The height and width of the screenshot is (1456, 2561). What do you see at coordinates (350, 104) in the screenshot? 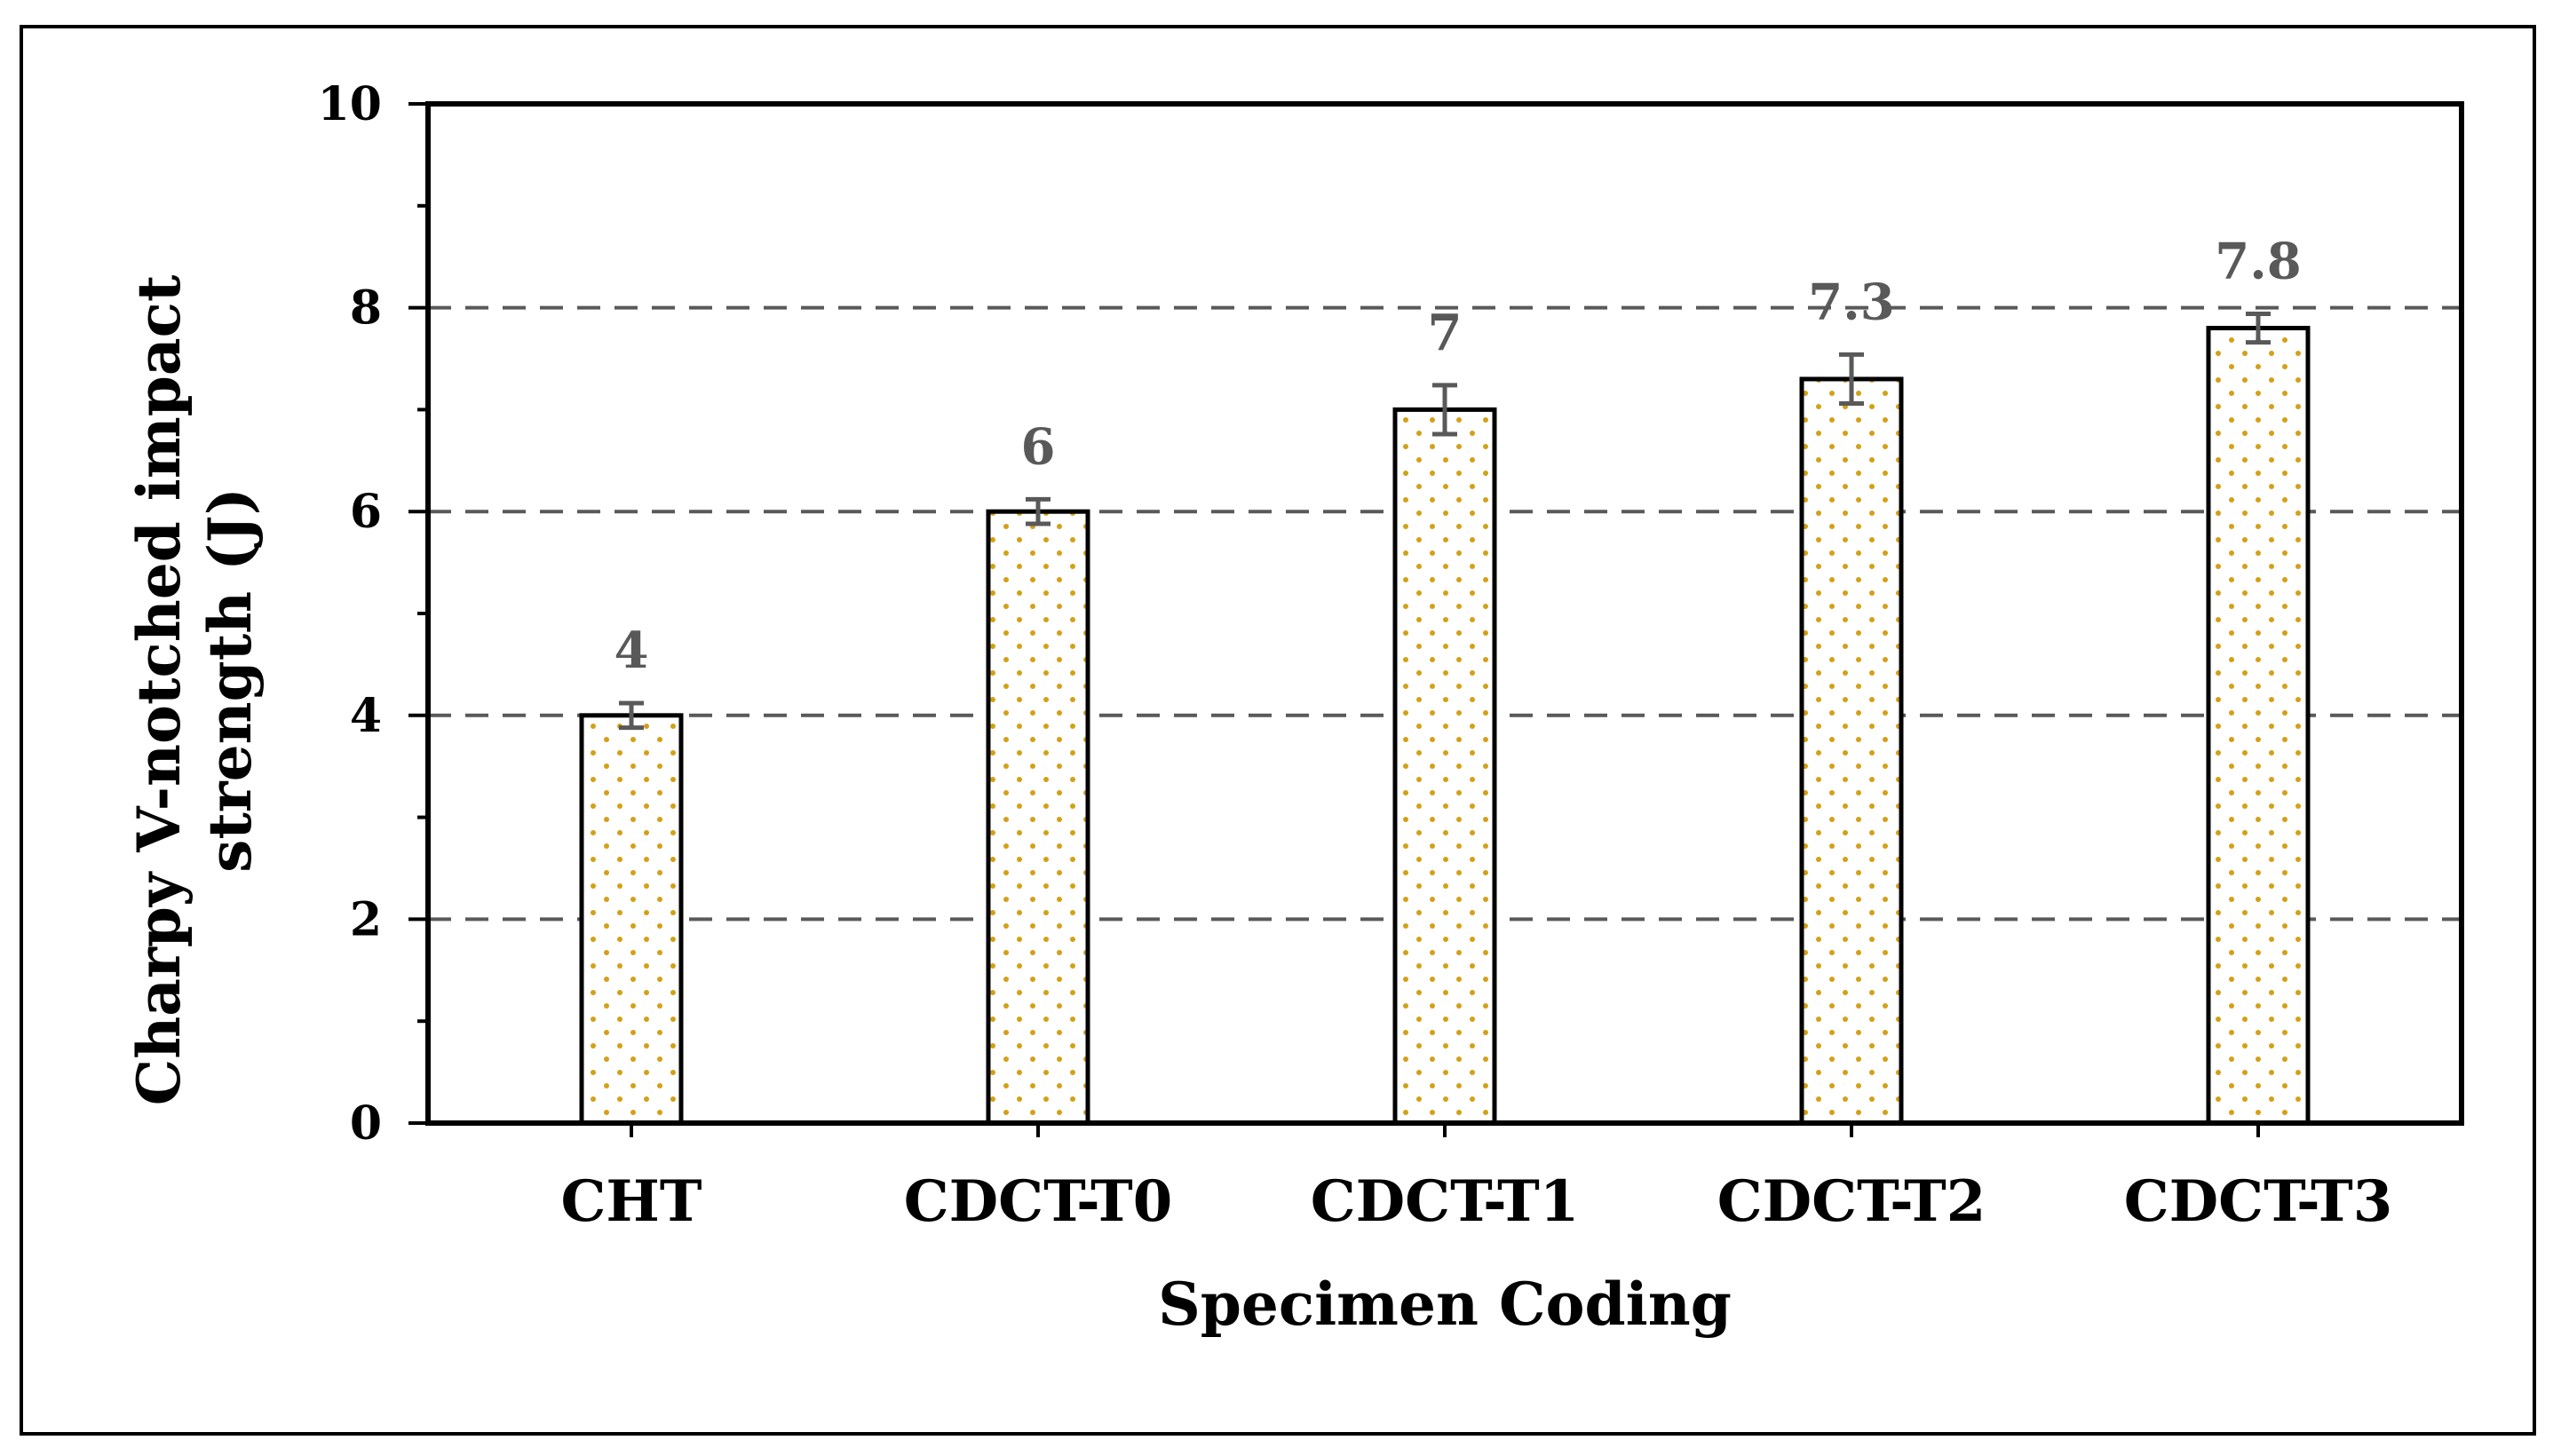
I see `y-tick-label-10: 10` at bounding box center [350, 104].